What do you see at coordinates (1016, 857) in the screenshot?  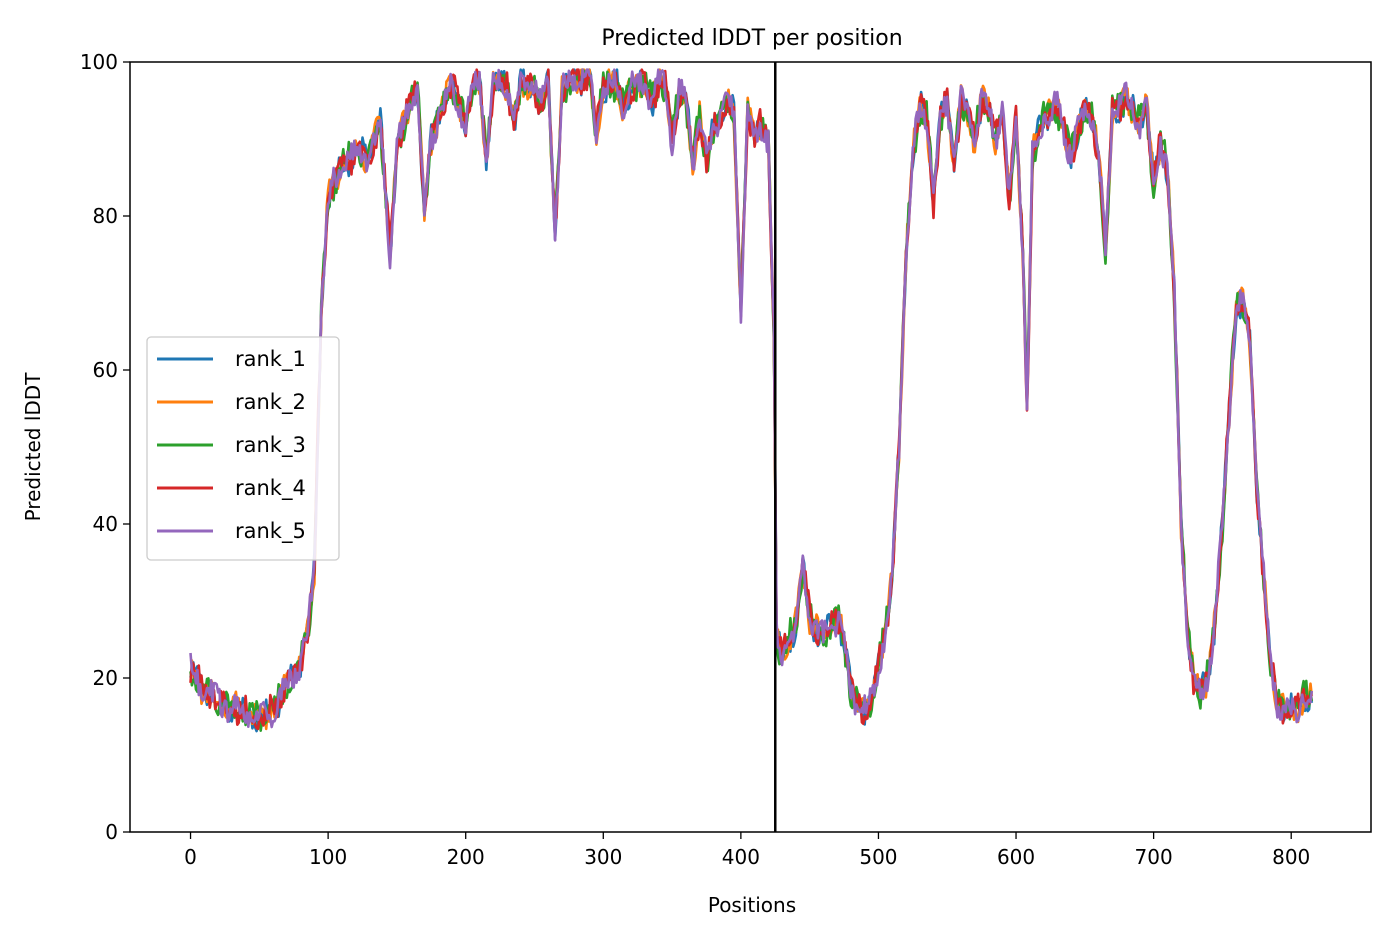 I see `x-tick-label: 600` at bounding box center [1016, 857].